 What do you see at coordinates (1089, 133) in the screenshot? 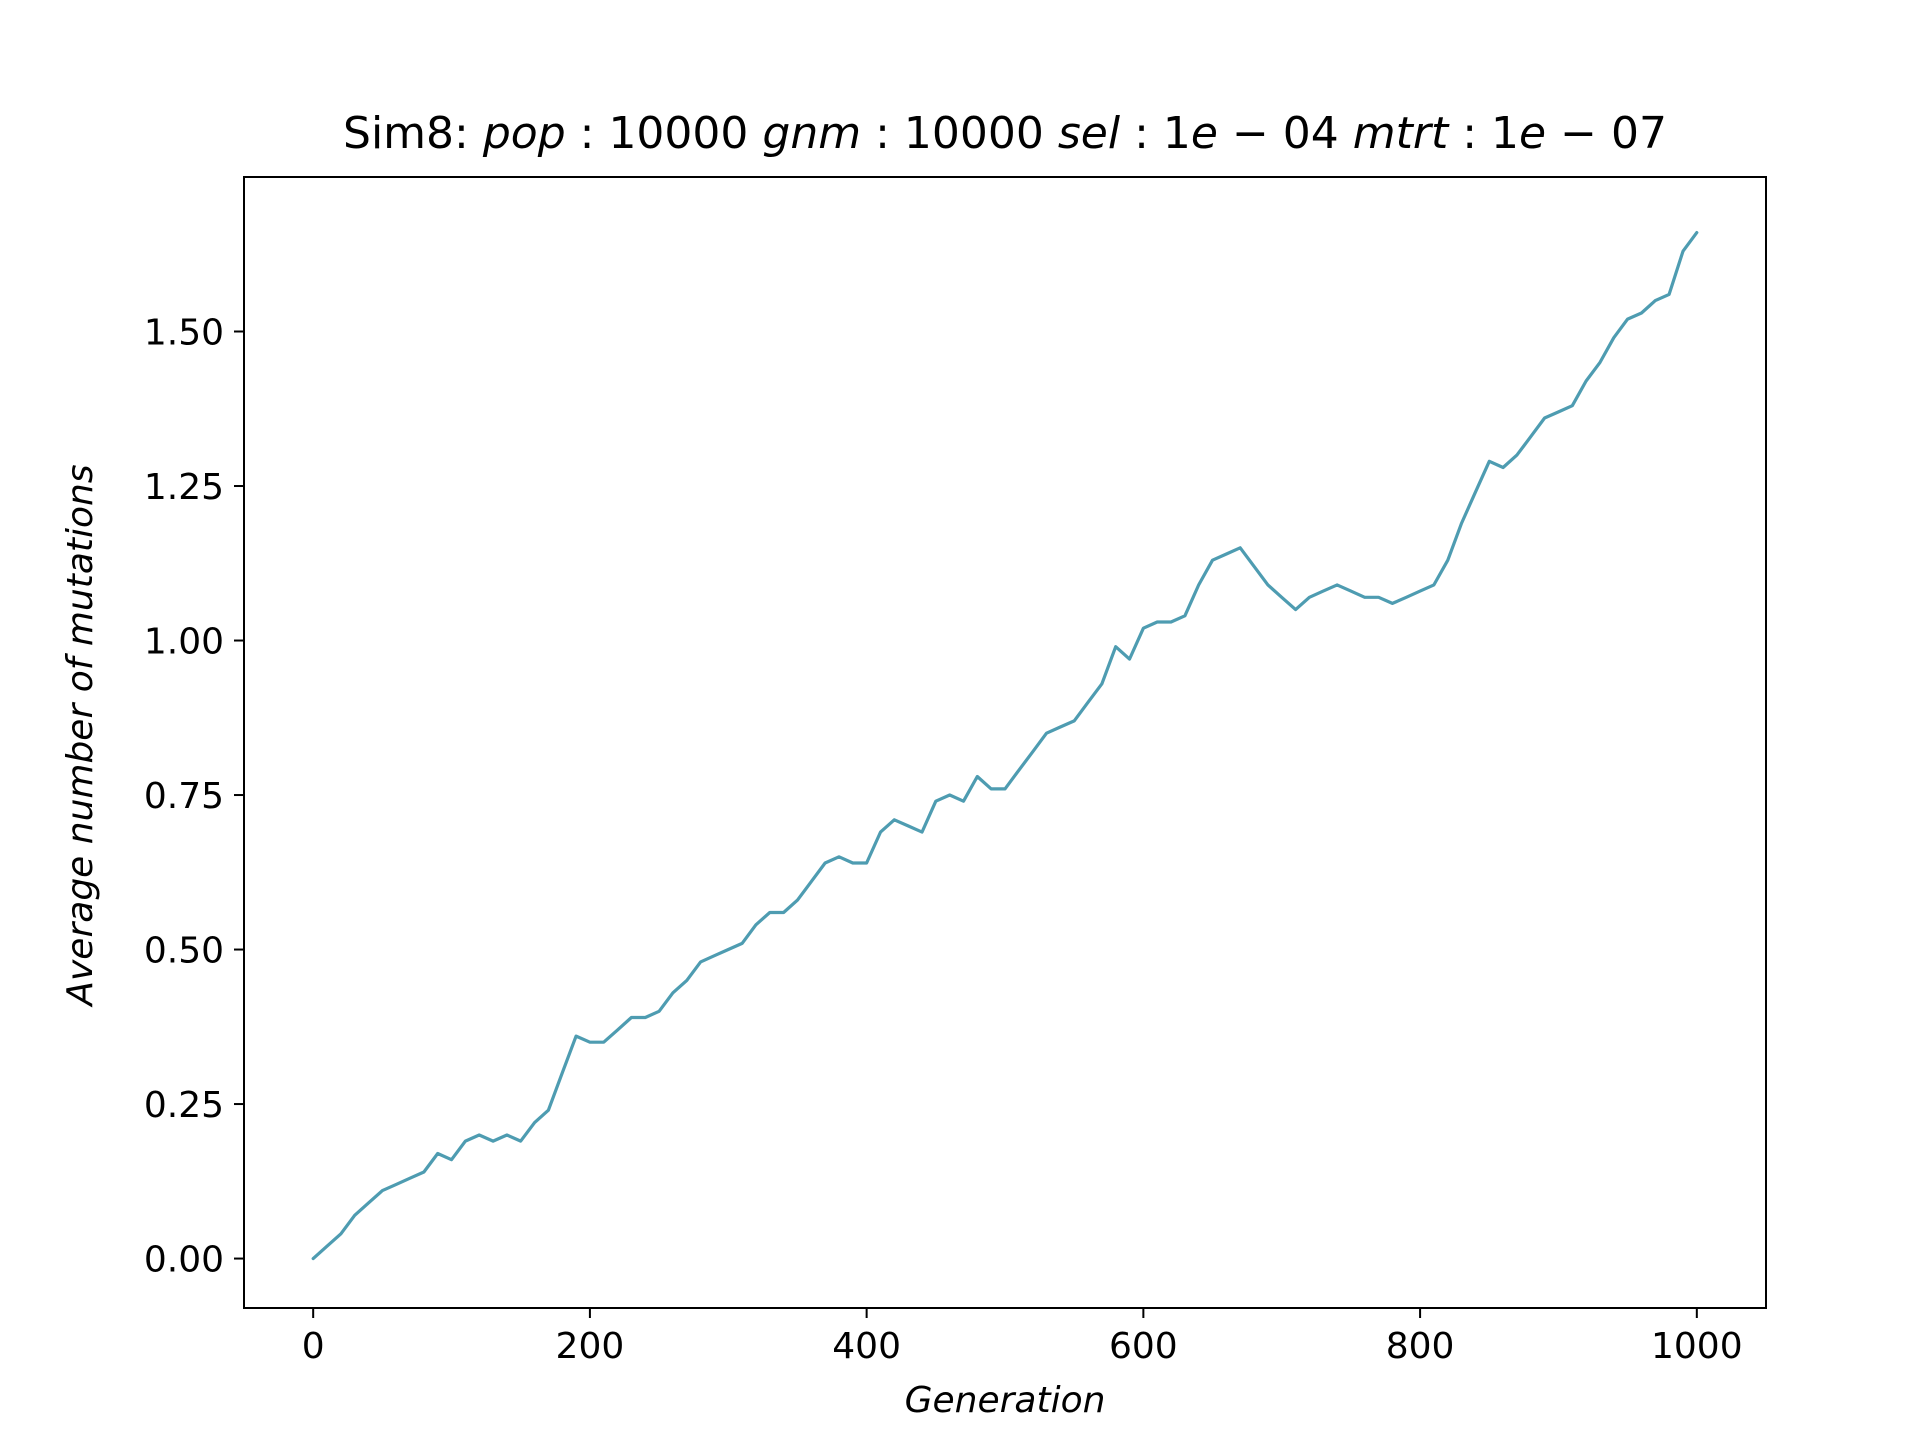
I see `chart-title-part: sel` at bounding box center [1089, 133].